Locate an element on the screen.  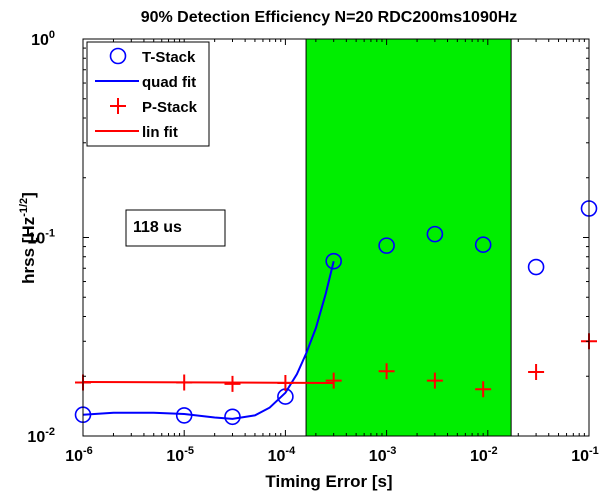
x-tick-label-exponent: -1 is located at coordinates (594, 451).